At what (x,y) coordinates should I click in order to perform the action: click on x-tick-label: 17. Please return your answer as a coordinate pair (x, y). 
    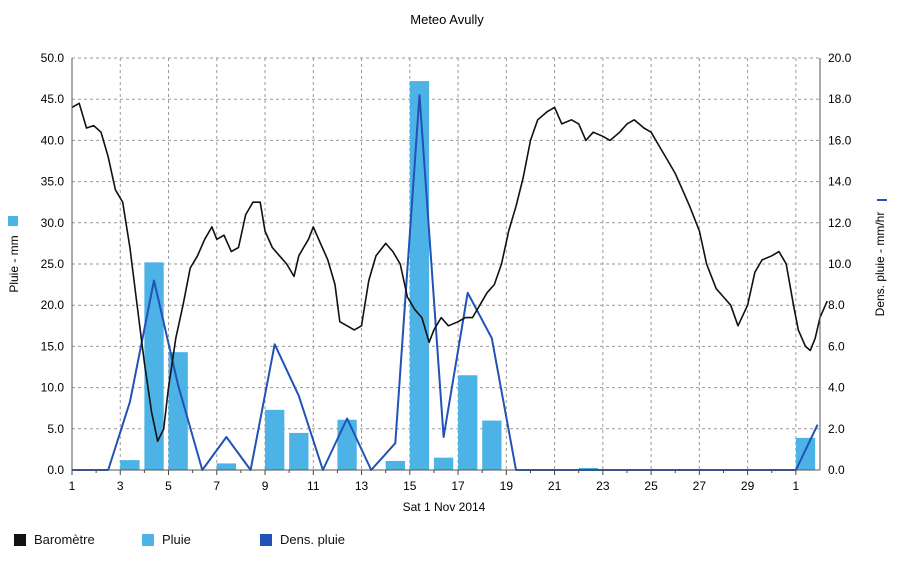
    Looking at the image, I should click on (458, 486).